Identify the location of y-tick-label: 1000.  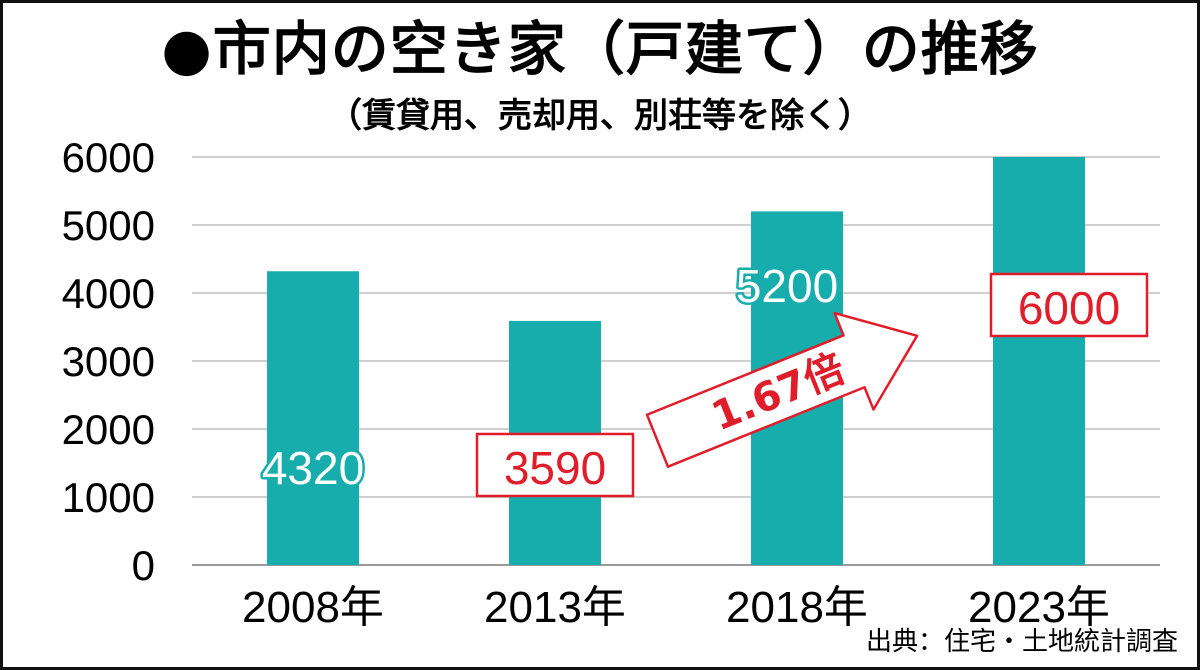
(108, 497).